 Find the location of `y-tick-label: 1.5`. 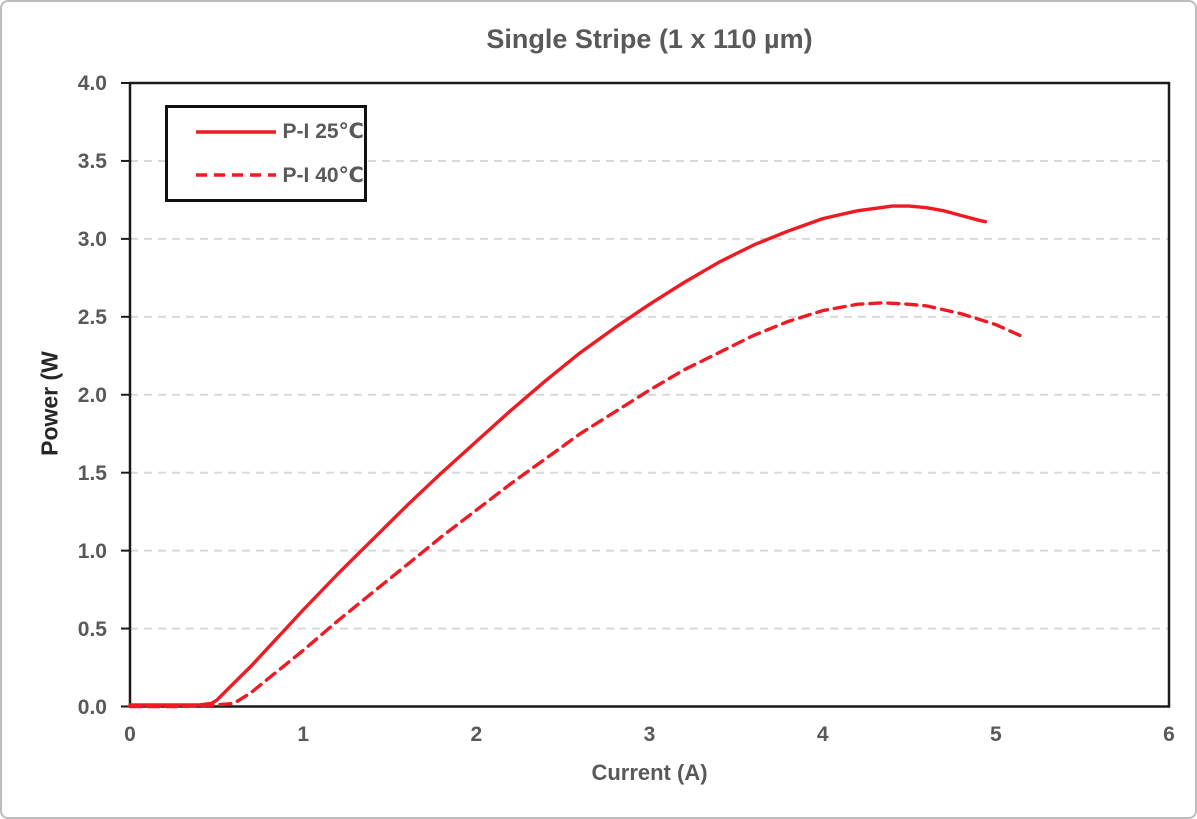

y-tick-label: 1.5 is located at coordinates (92, 473).